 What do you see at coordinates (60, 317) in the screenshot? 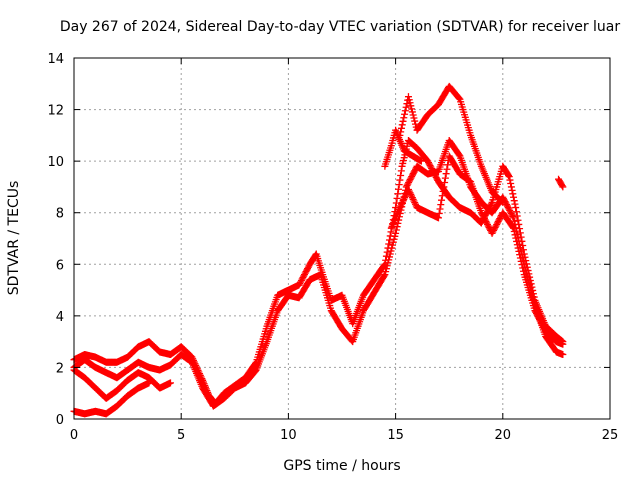
I see `y-tick-label: 4` at bounding box center [60, 317].